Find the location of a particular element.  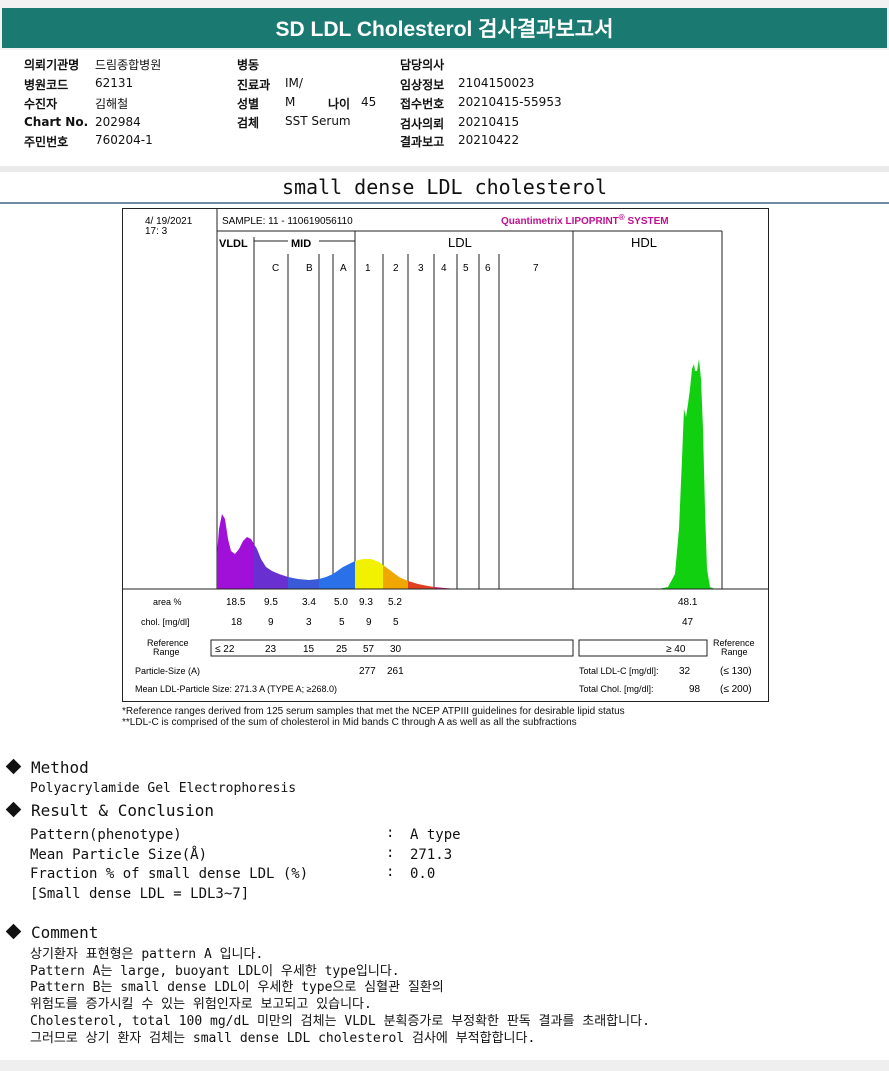

info-value-age: 45 is located at coordinates (369, 102).